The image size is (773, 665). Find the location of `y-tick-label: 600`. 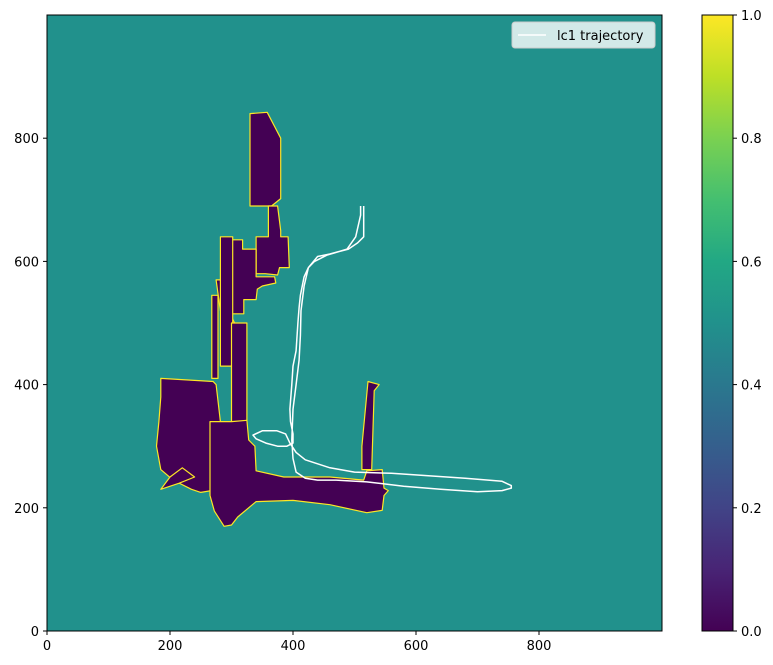

y-tick-label: 600 is located at coordinates (26, 262).